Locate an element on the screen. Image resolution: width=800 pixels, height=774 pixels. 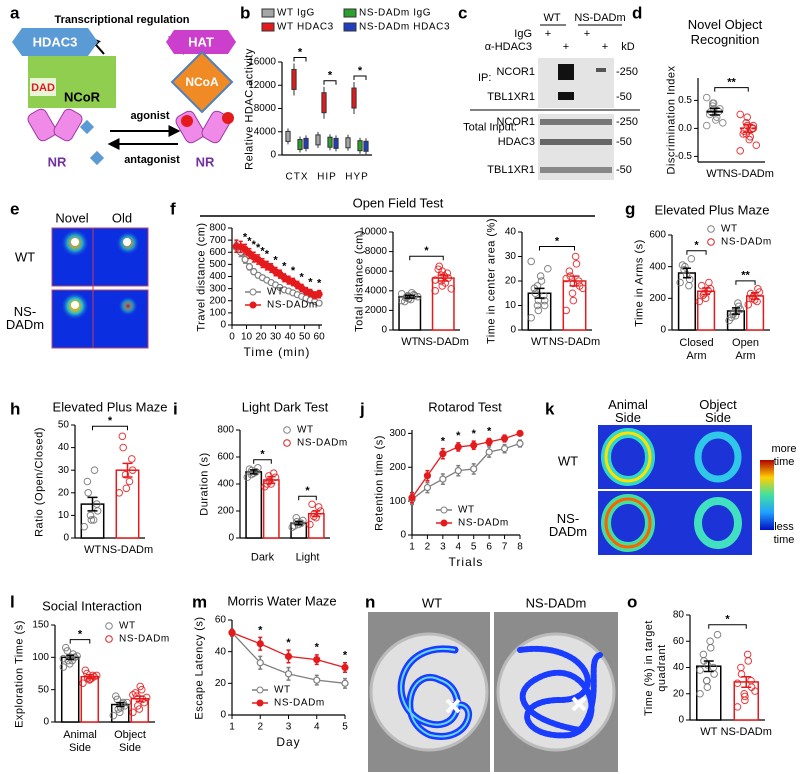
panel-label: a is located at coordinates (15, 12).